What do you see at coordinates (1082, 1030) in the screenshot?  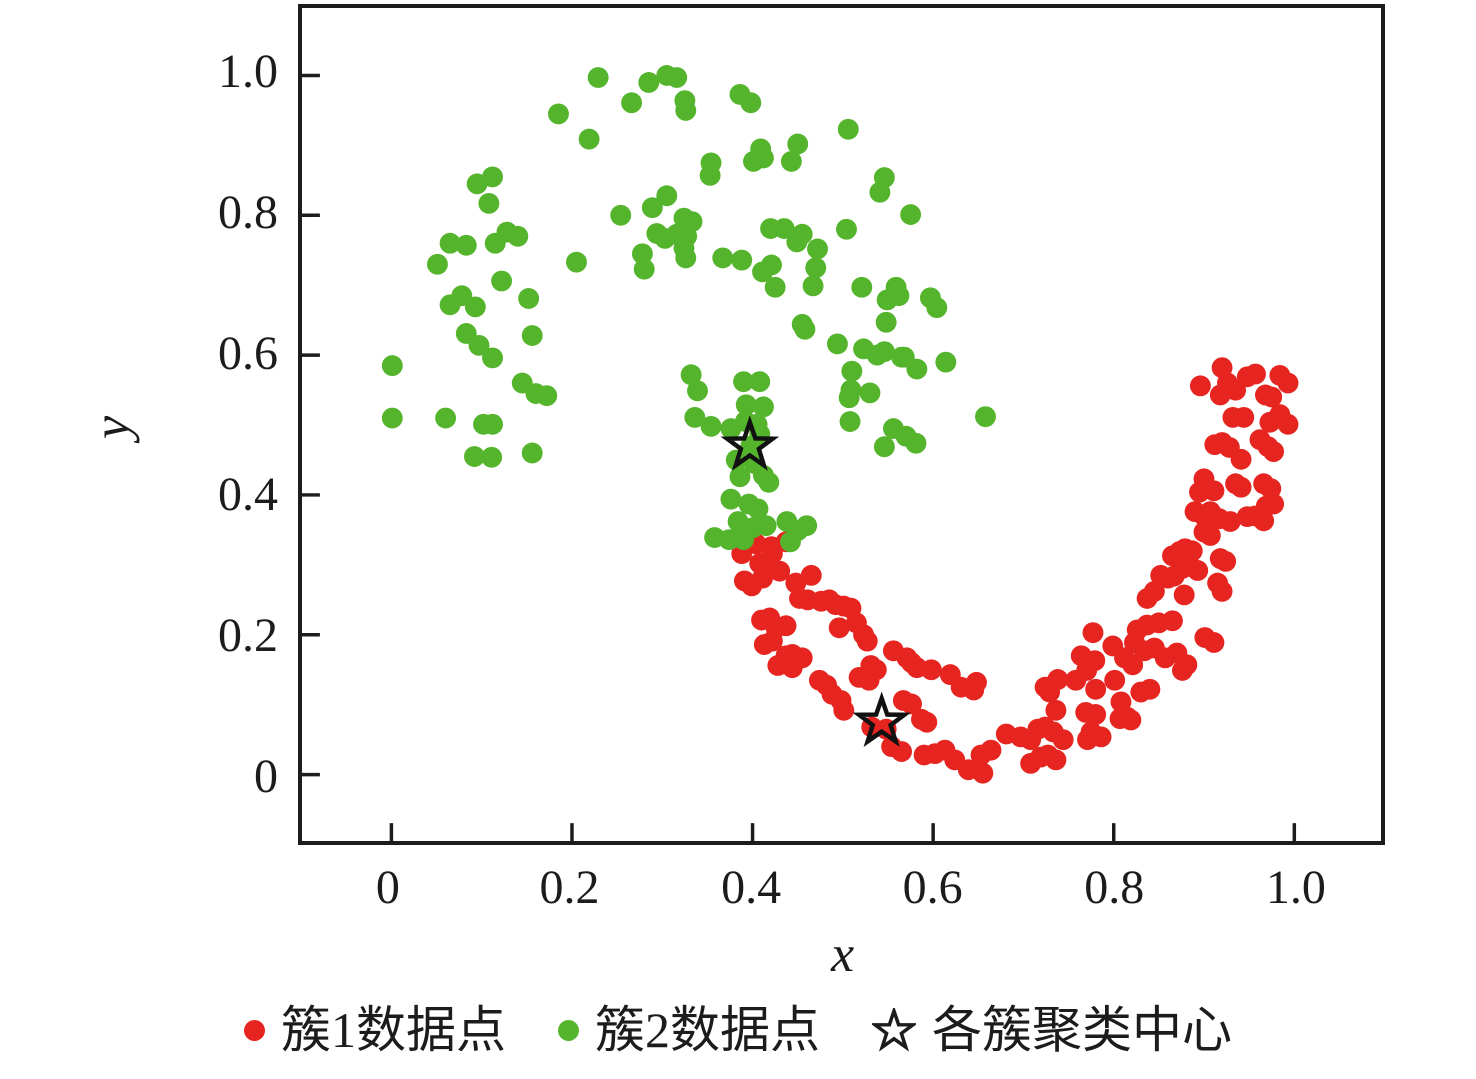 I see `legend-label-centers: 各簇聚类中心` at bounding box center [1082, 1030].